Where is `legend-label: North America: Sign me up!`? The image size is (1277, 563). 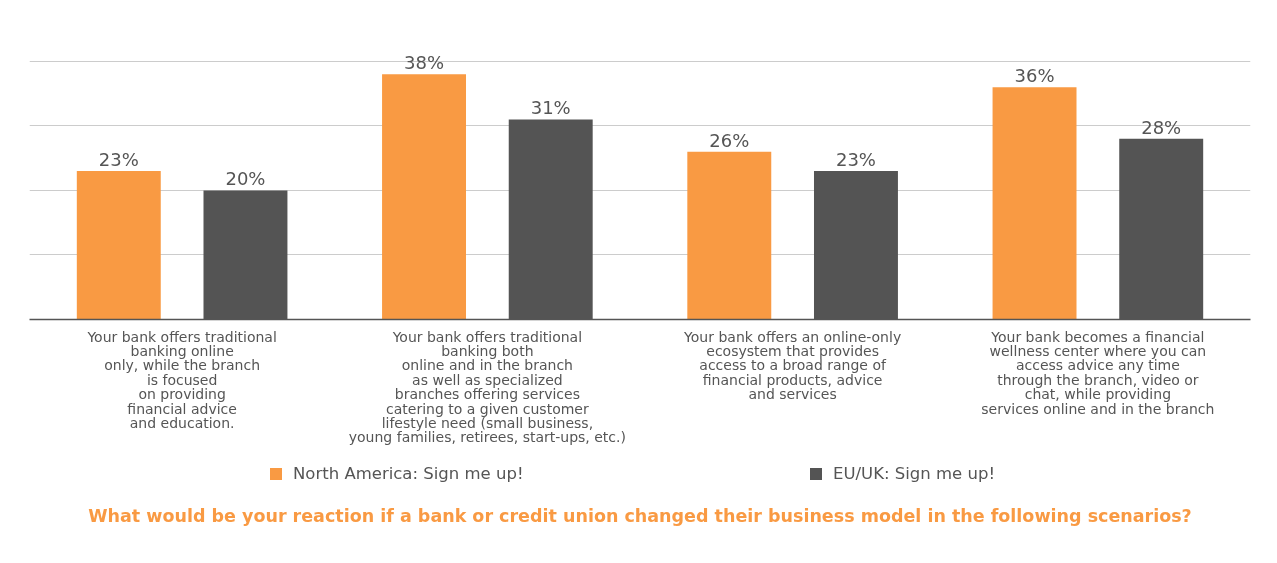
legend-label: North America: Sign me up! is located at coordinates (409, 473).